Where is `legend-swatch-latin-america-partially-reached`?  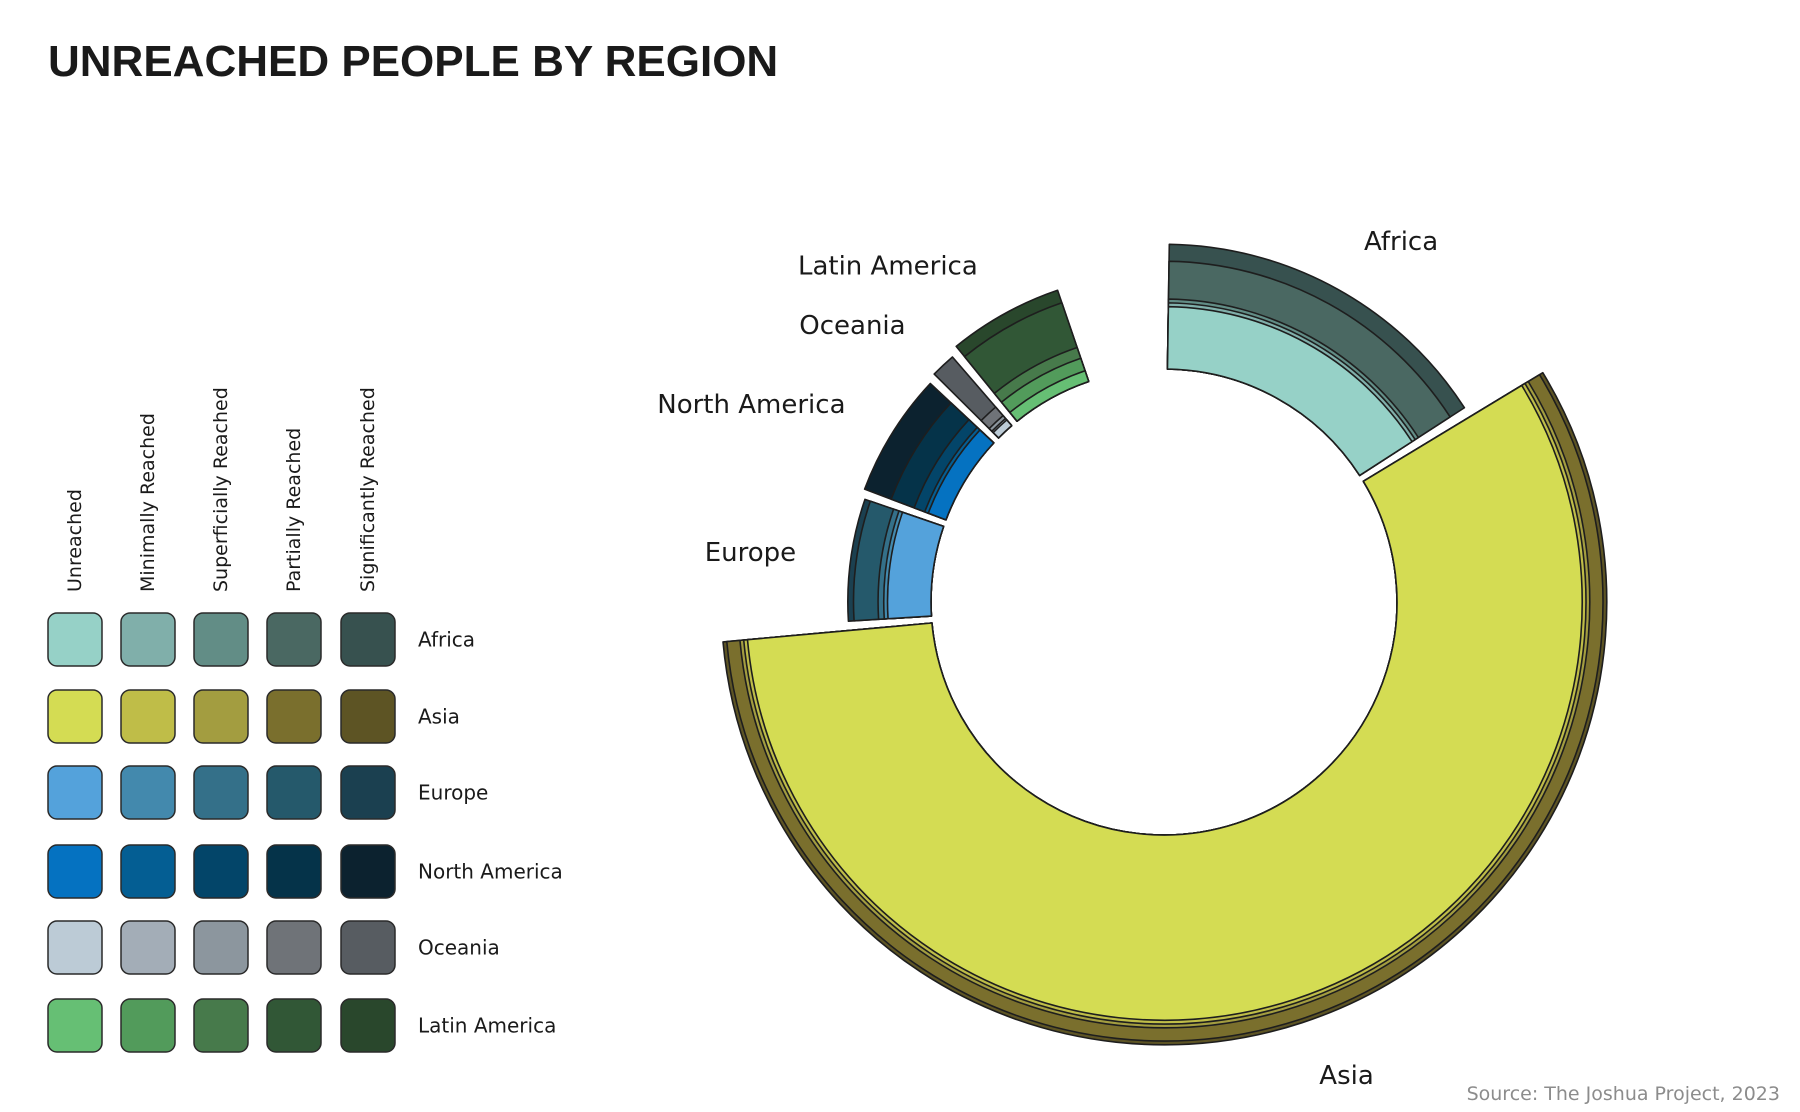 legend-swatch-latin-america-partially-reached is located at coordinates (294, 1025).